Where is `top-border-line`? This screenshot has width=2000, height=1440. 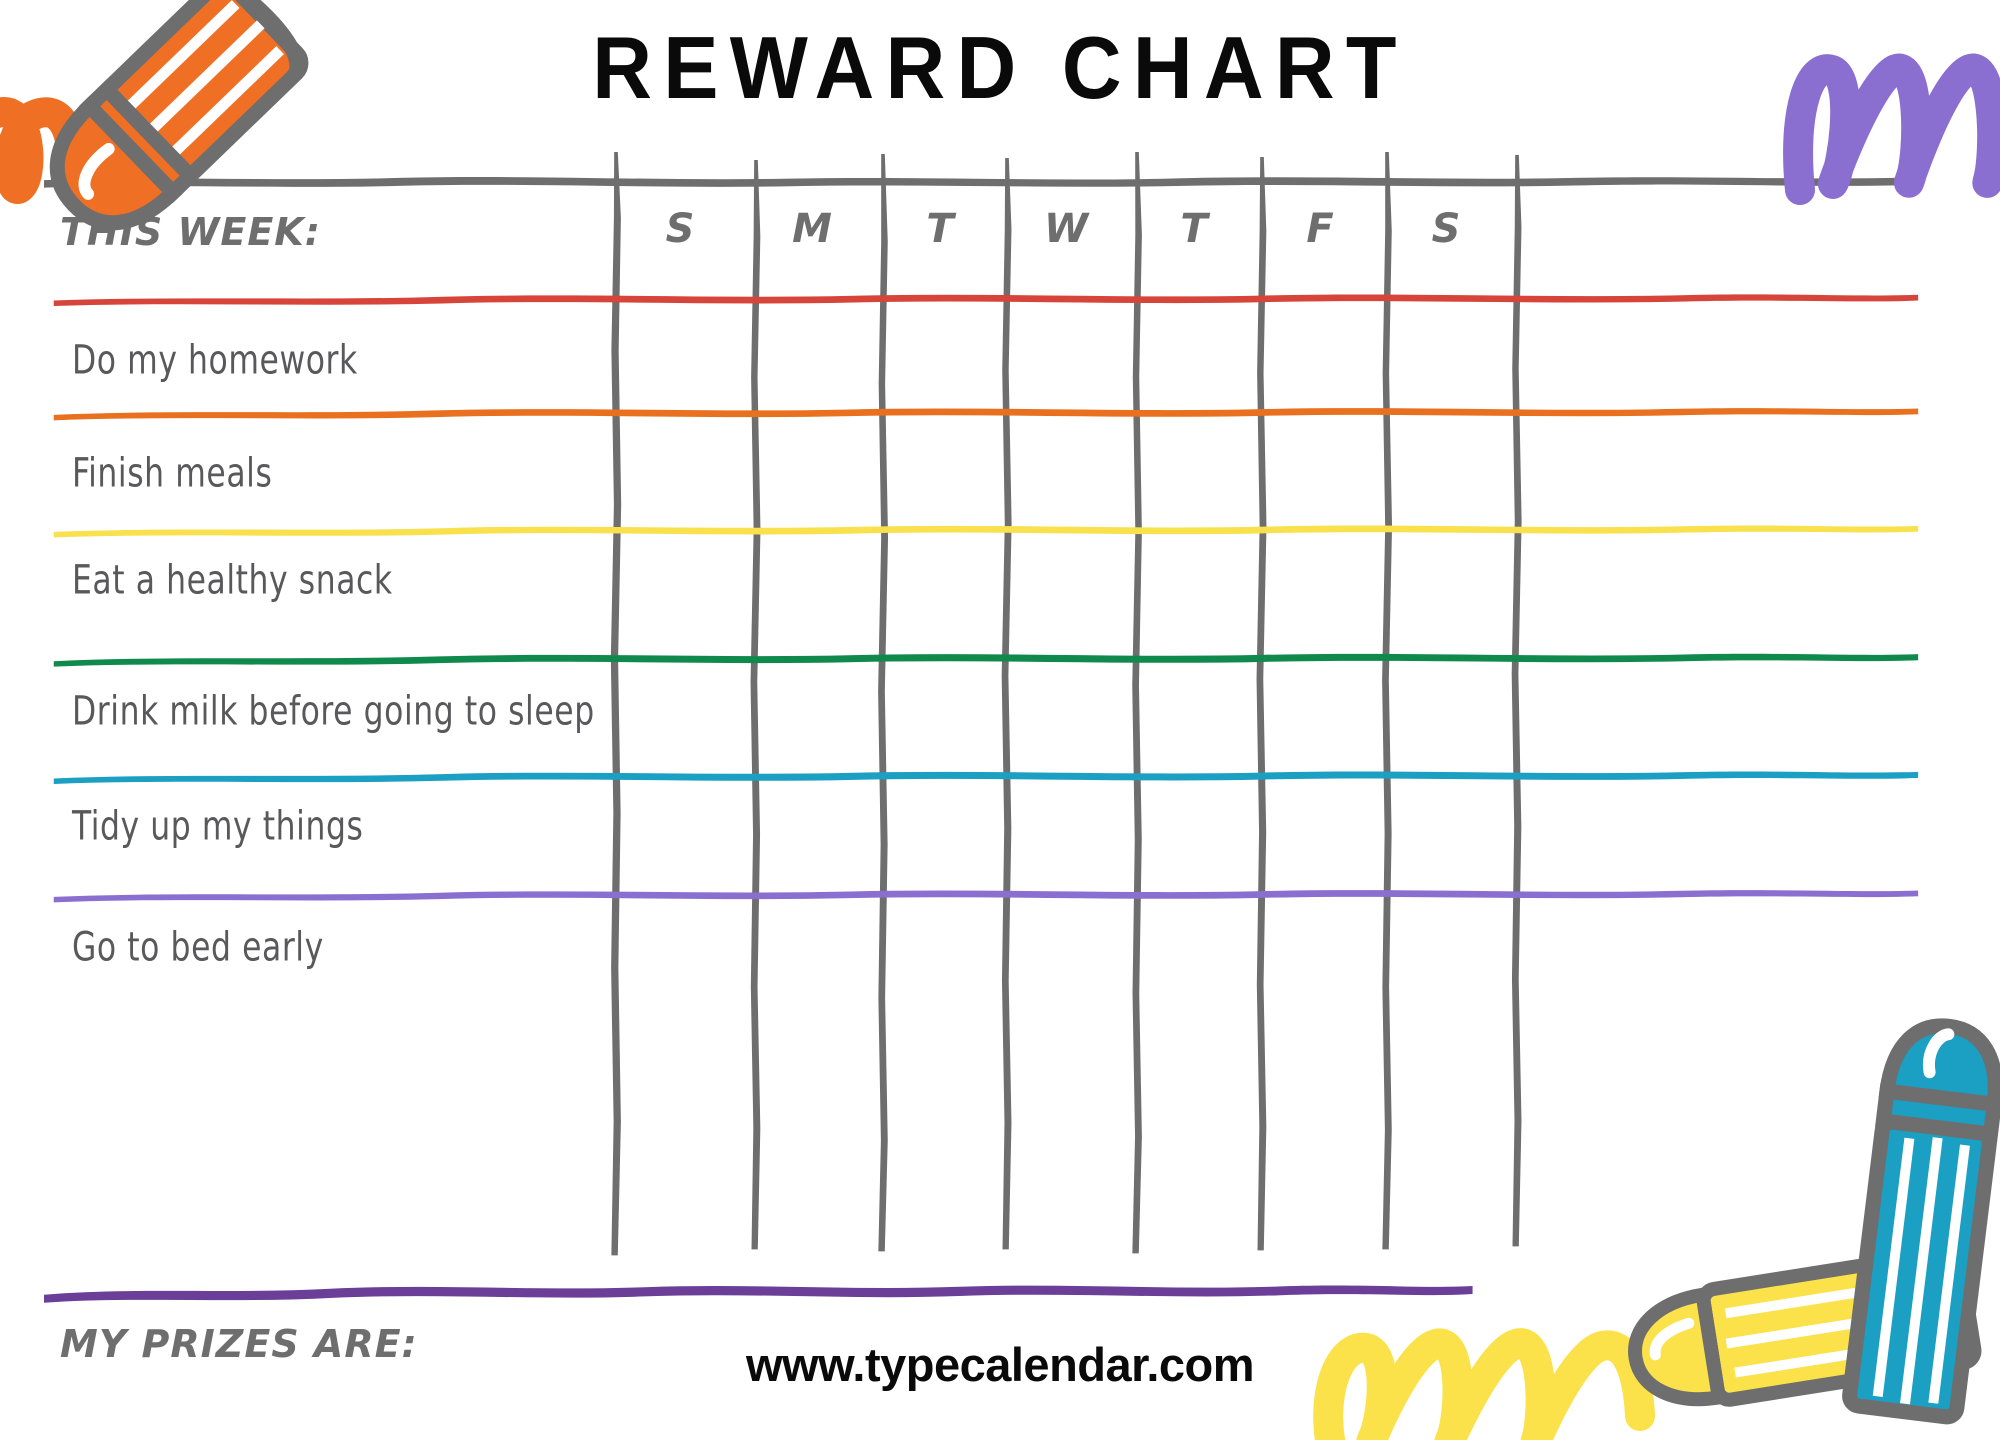 top-border-line is located at coordinates (977, 179).